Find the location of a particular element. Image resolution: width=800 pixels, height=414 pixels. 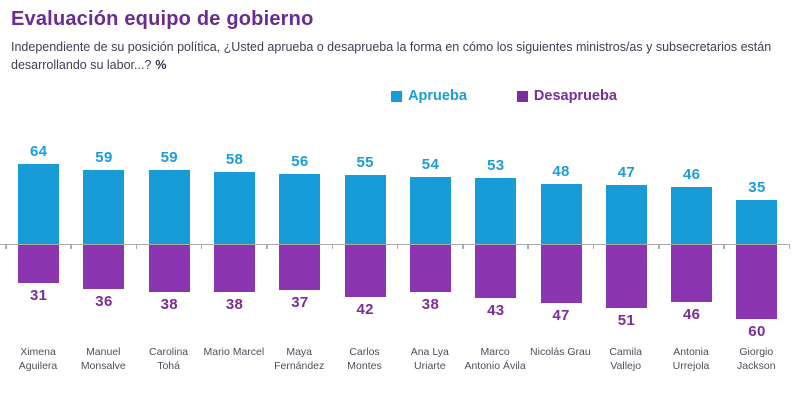

category-label: Maya Fernández is located at coordinates (299, 359).